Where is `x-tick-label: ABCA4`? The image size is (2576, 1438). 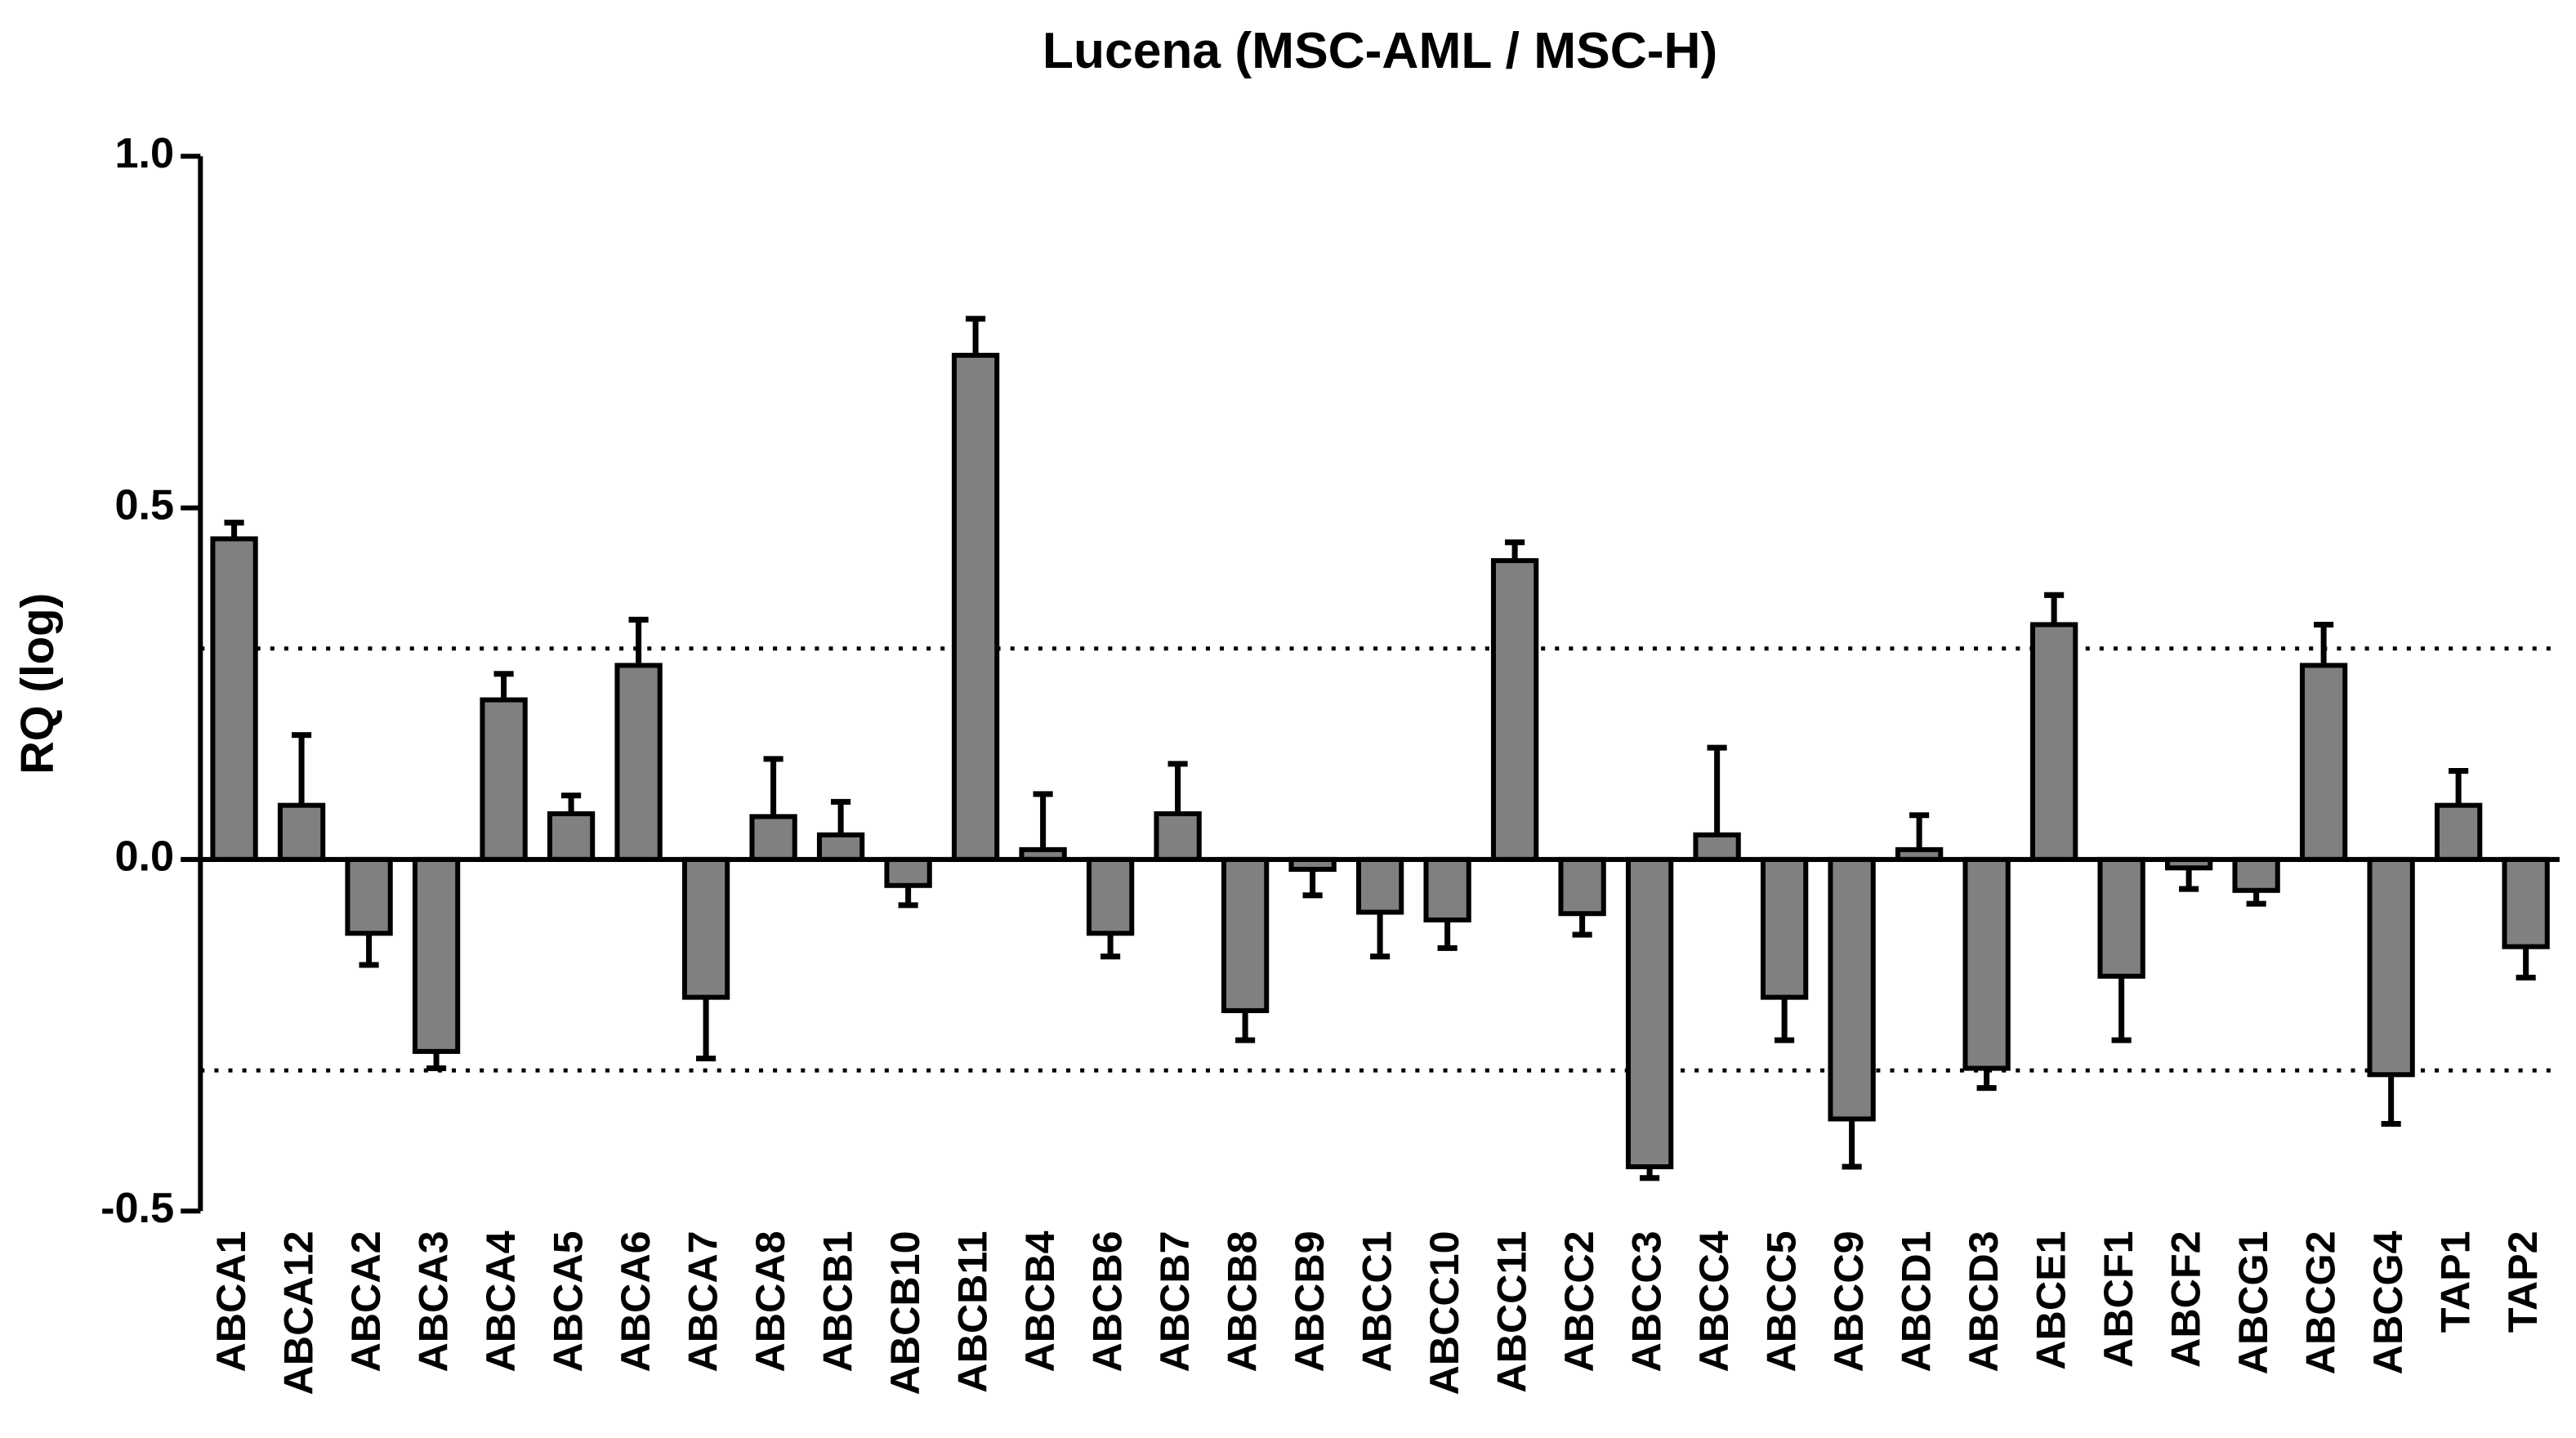
x-tick-label: ABCA4 is located at coordinates (501, 1301).